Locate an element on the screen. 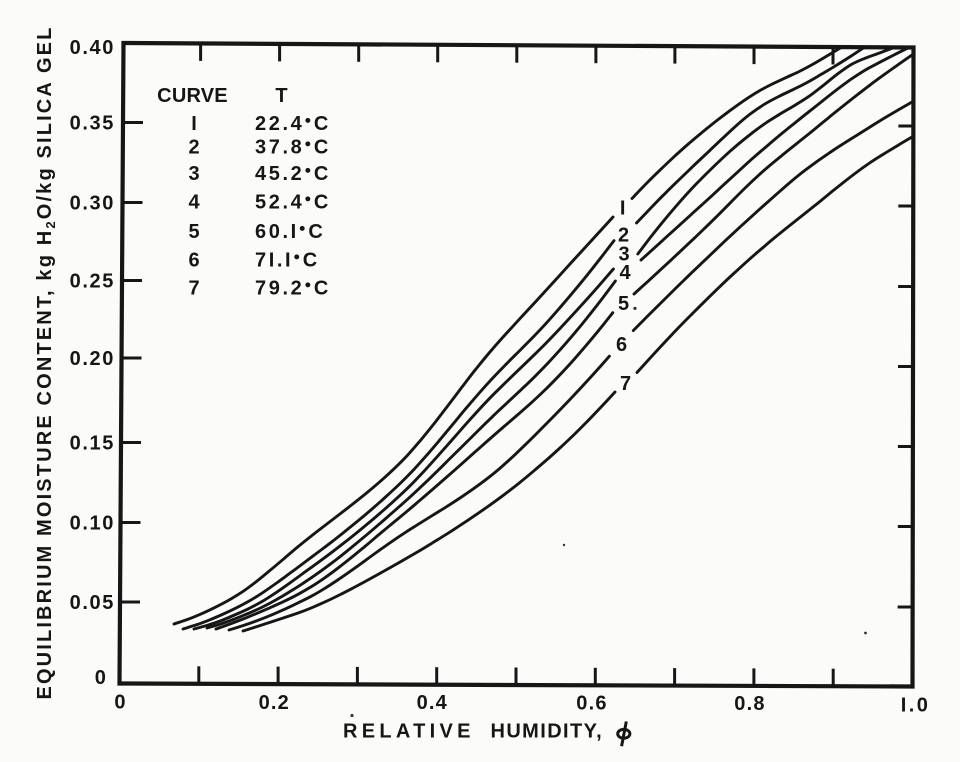  svg-text: 37.8●C is located at coordinates (293, 148).